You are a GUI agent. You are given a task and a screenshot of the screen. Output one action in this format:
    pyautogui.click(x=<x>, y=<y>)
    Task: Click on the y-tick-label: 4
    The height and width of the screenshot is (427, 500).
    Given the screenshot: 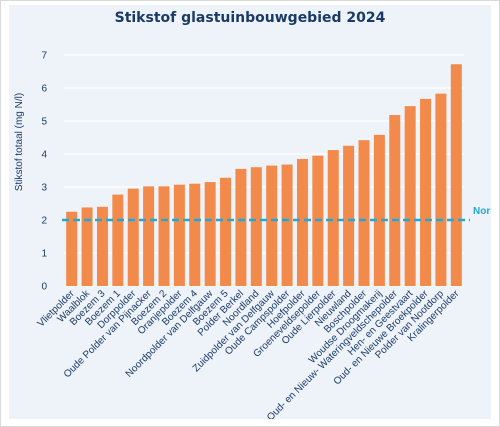 What is the action you would take?
    pyautogui.click(x=44, y=155)
    